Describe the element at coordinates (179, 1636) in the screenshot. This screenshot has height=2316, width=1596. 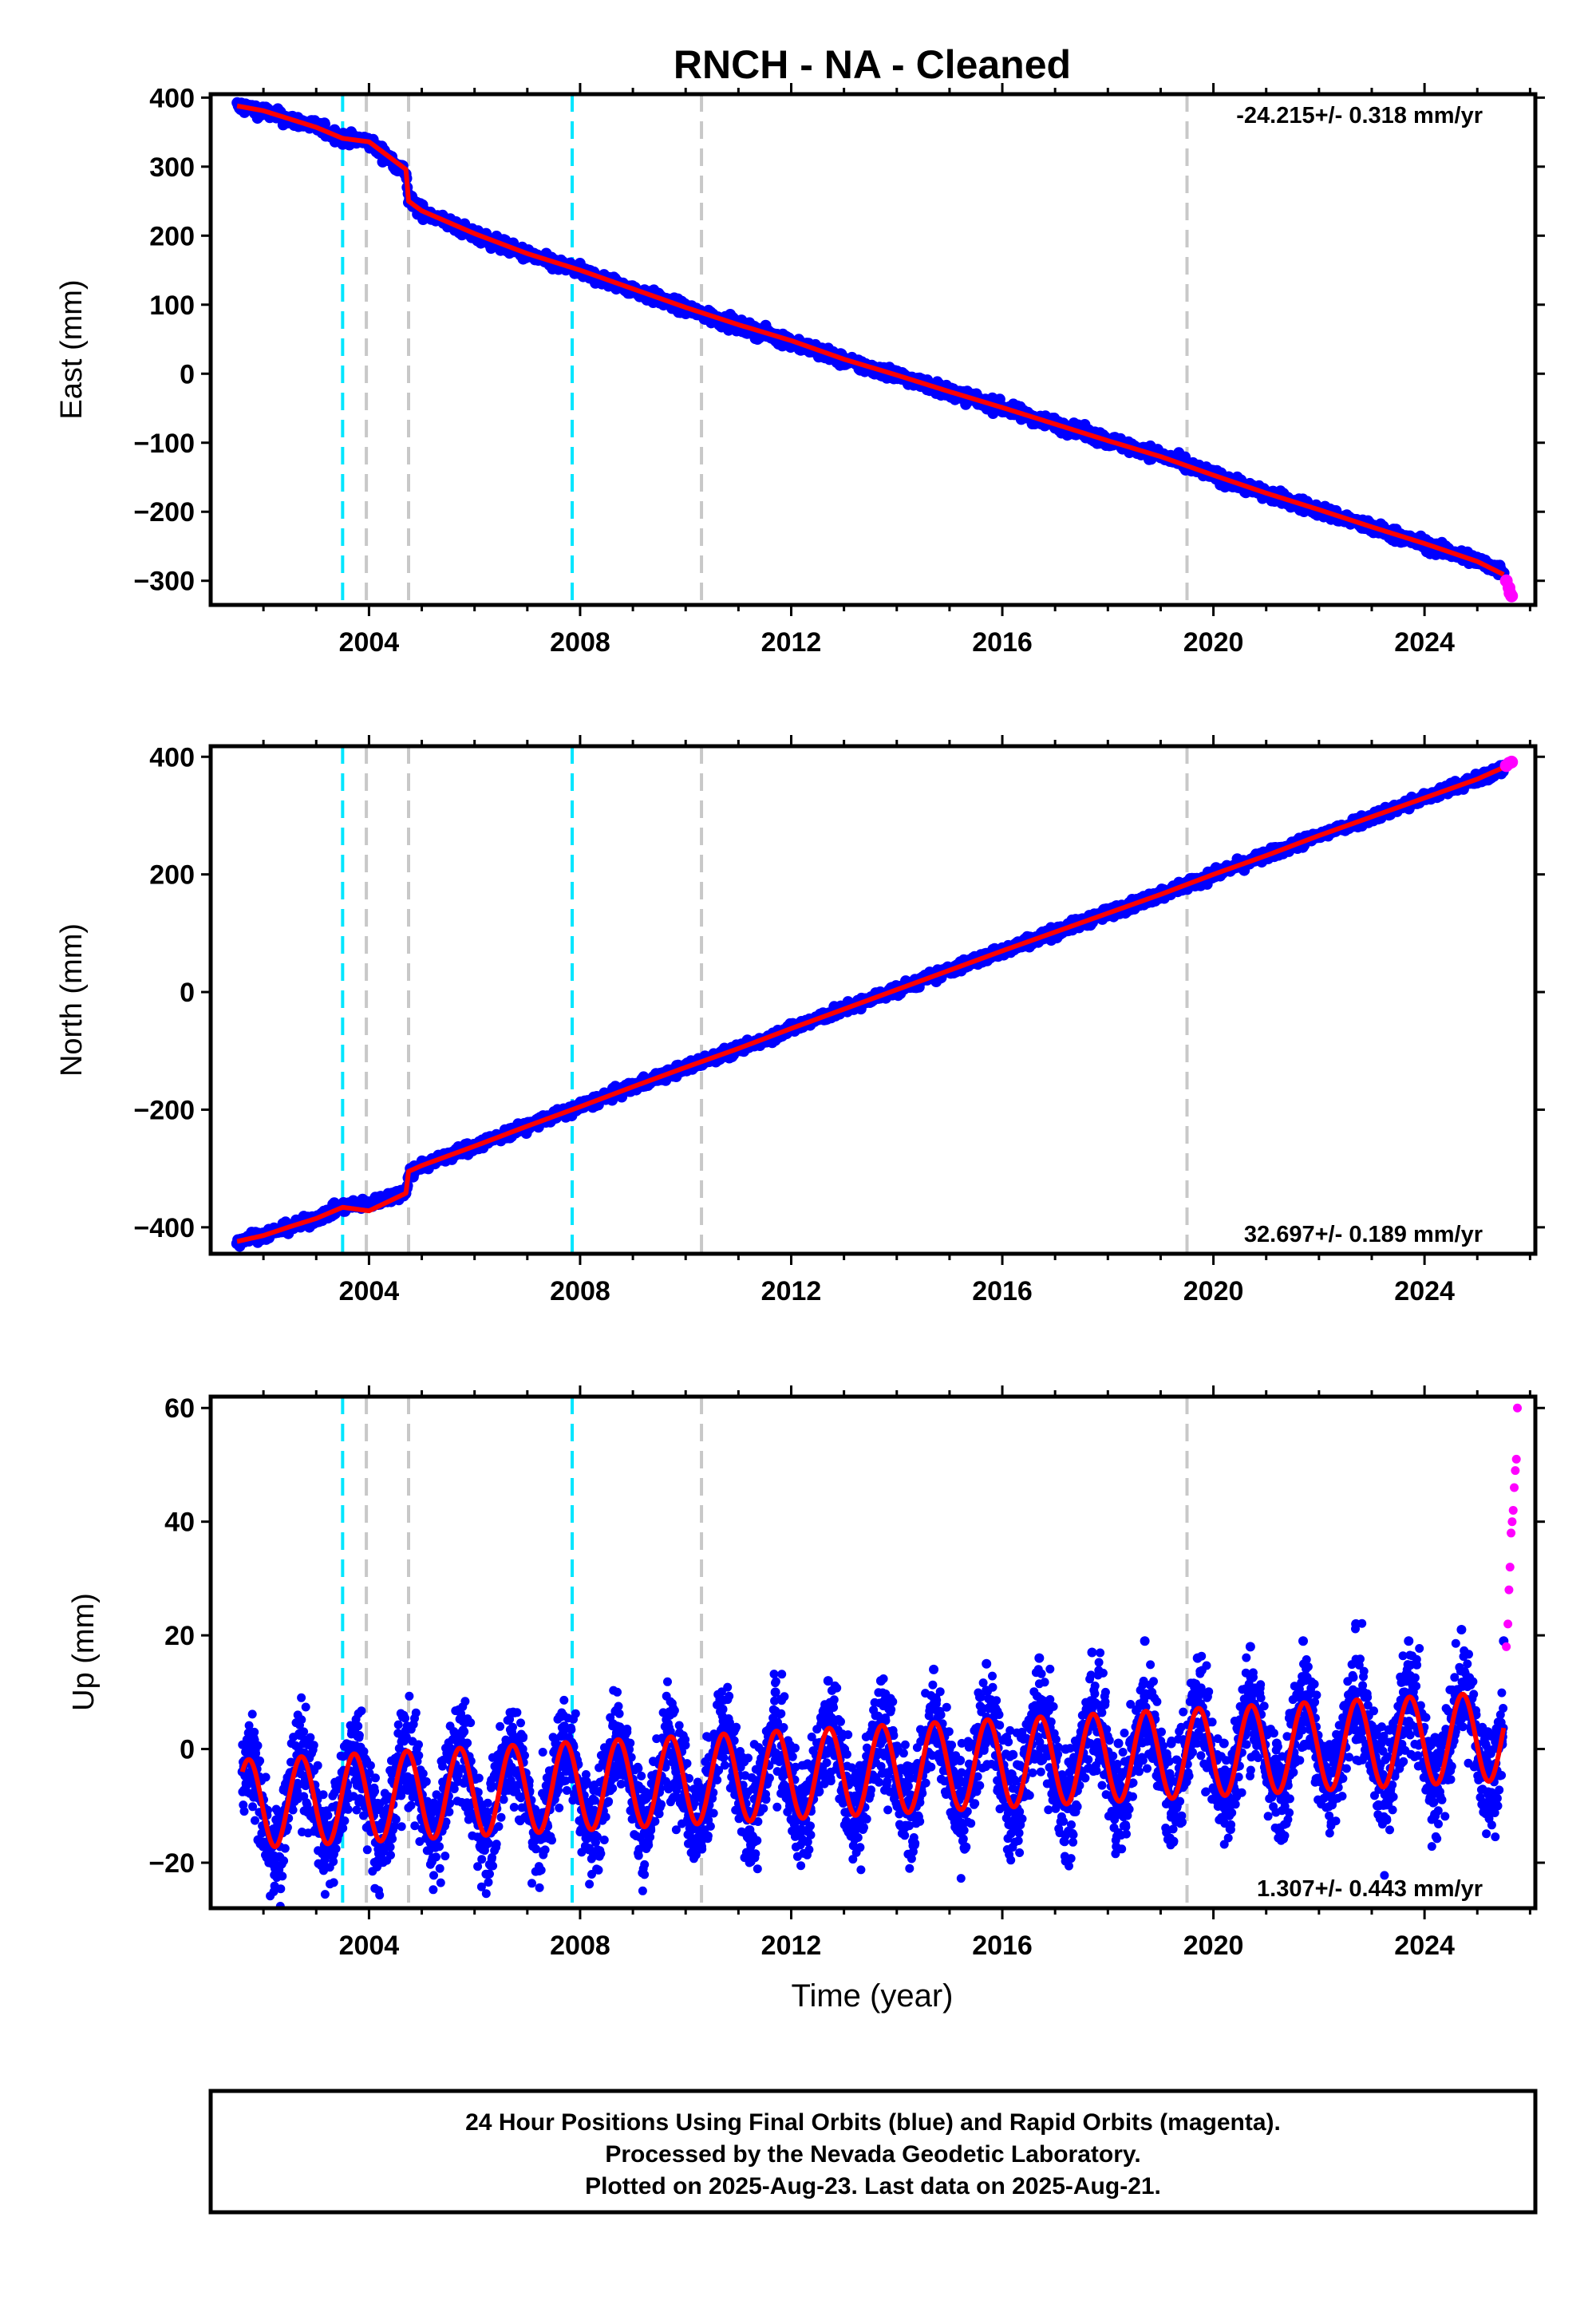
I see `y-tick-label: 20` at that location.